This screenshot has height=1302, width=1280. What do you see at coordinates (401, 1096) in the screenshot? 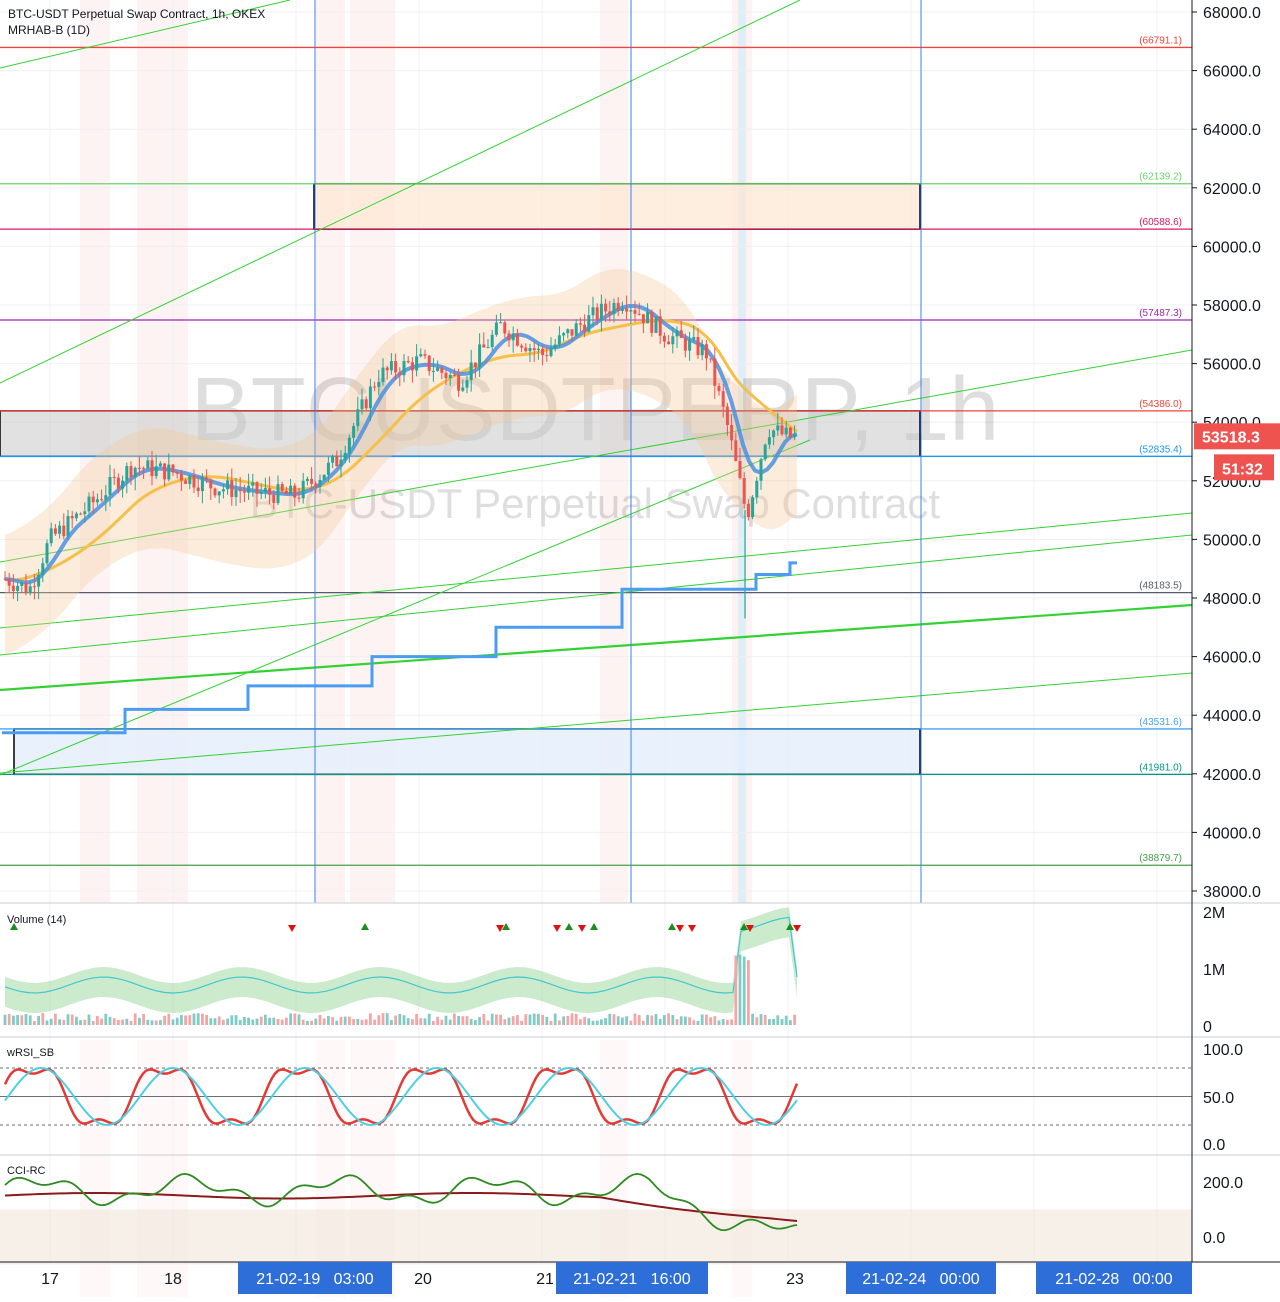
I see `wrsi-signal-line` at bounding box center [401, 1096].